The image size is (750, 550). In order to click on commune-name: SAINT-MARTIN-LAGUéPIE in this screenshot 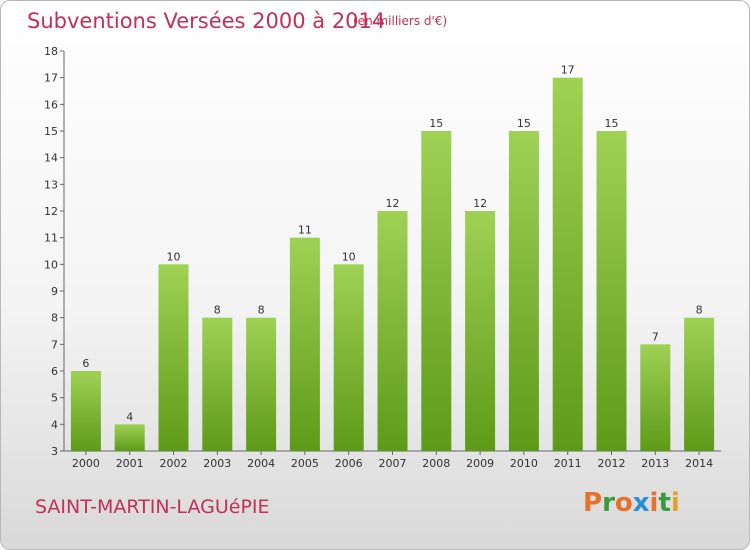, I will do `click(152, 507)`.